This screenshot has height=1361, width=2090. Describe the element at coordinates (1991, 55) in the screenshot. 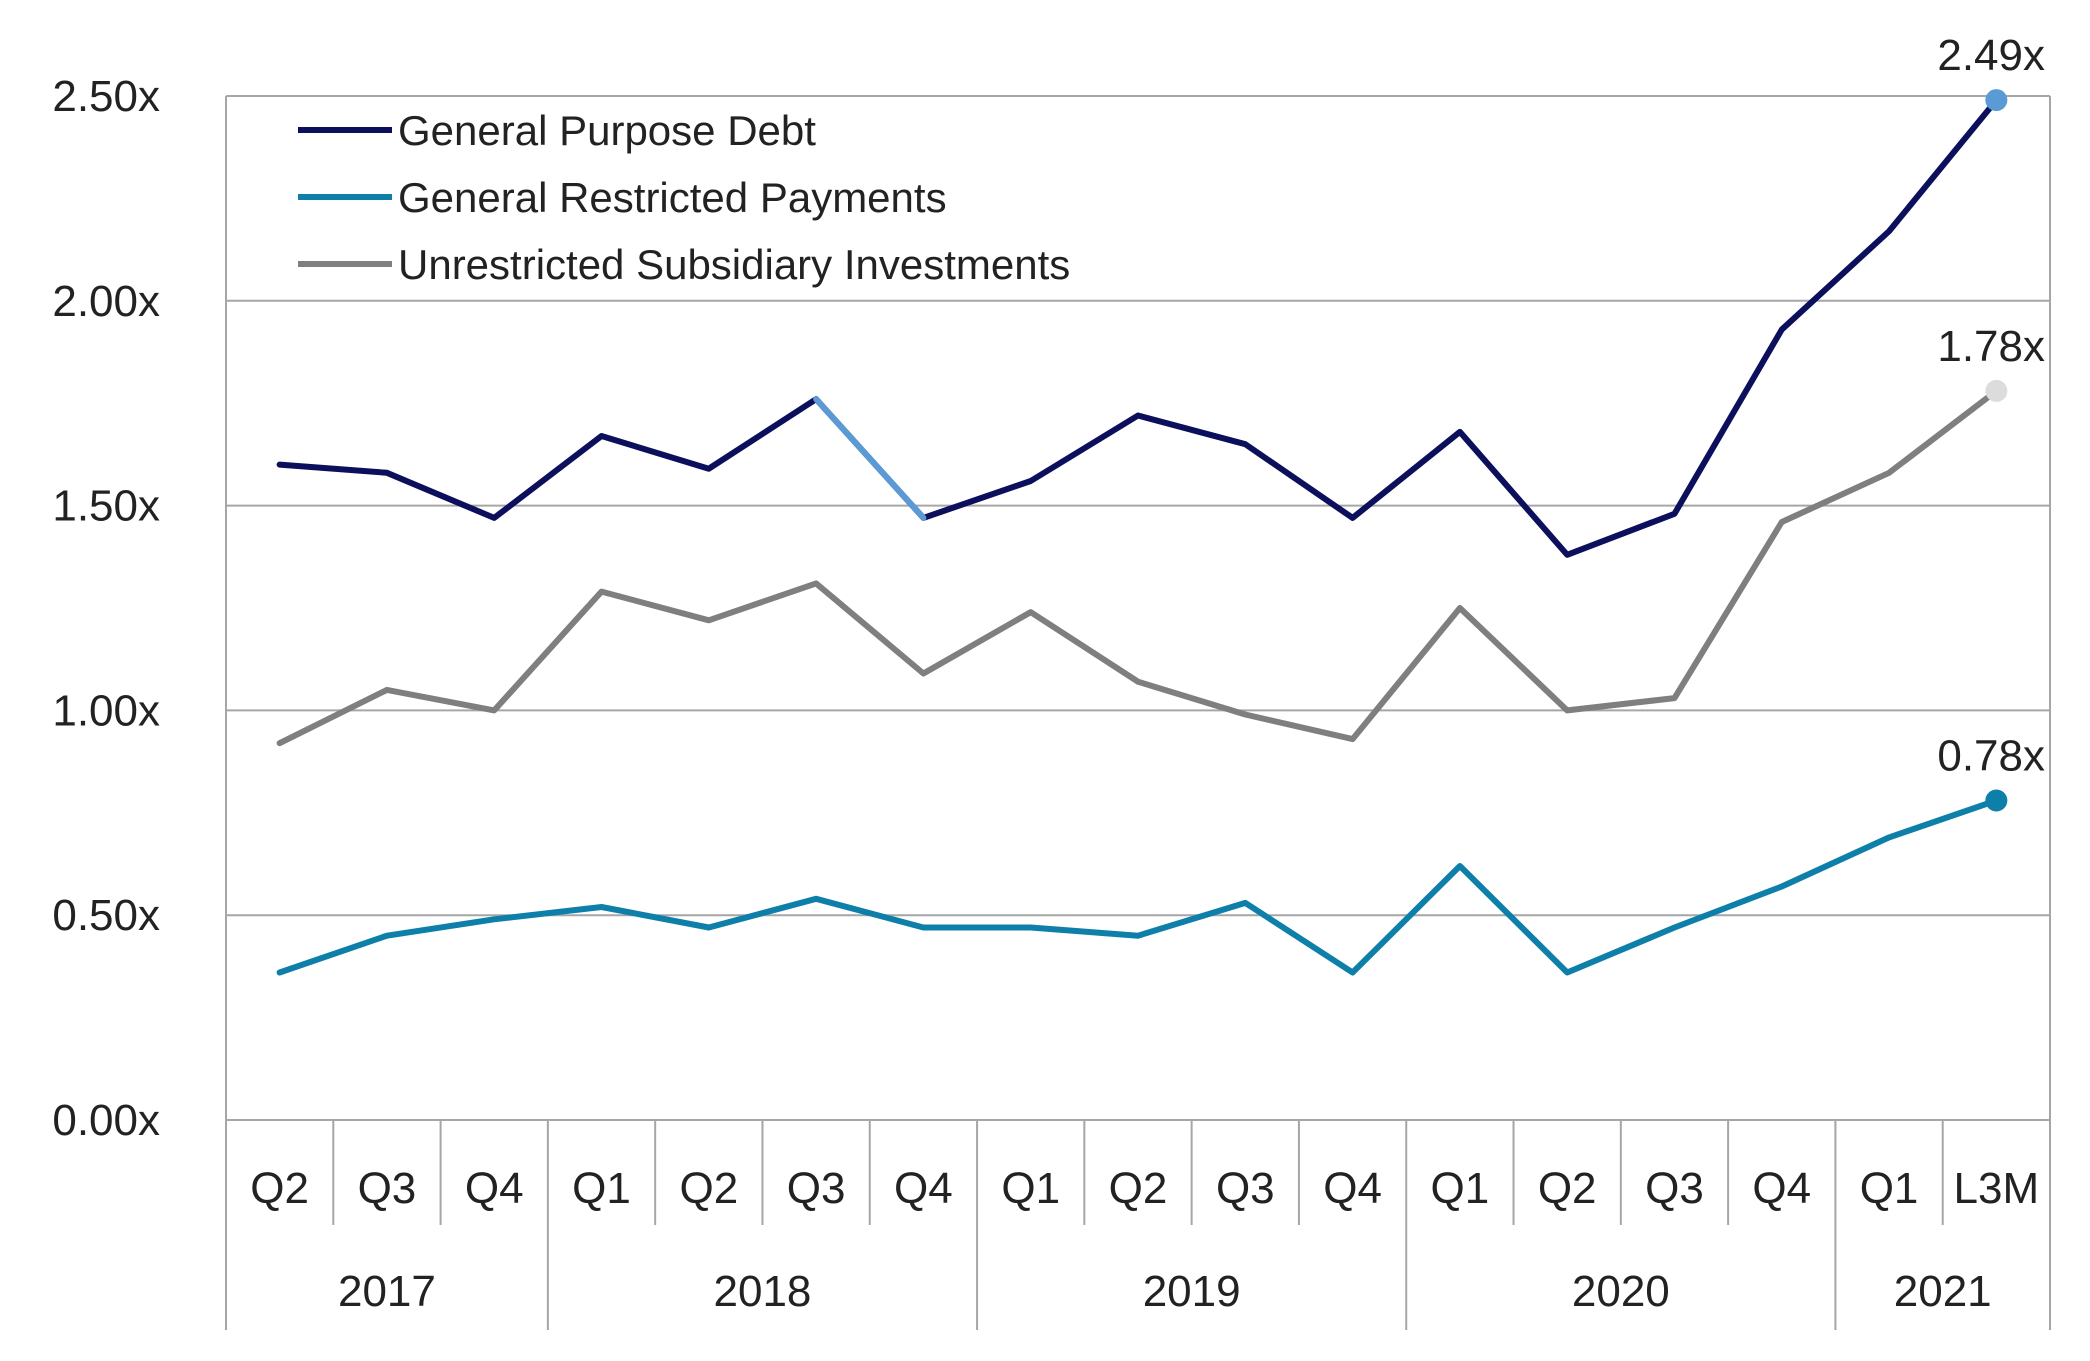

I see `end-value-label: 2.49x` at that location.